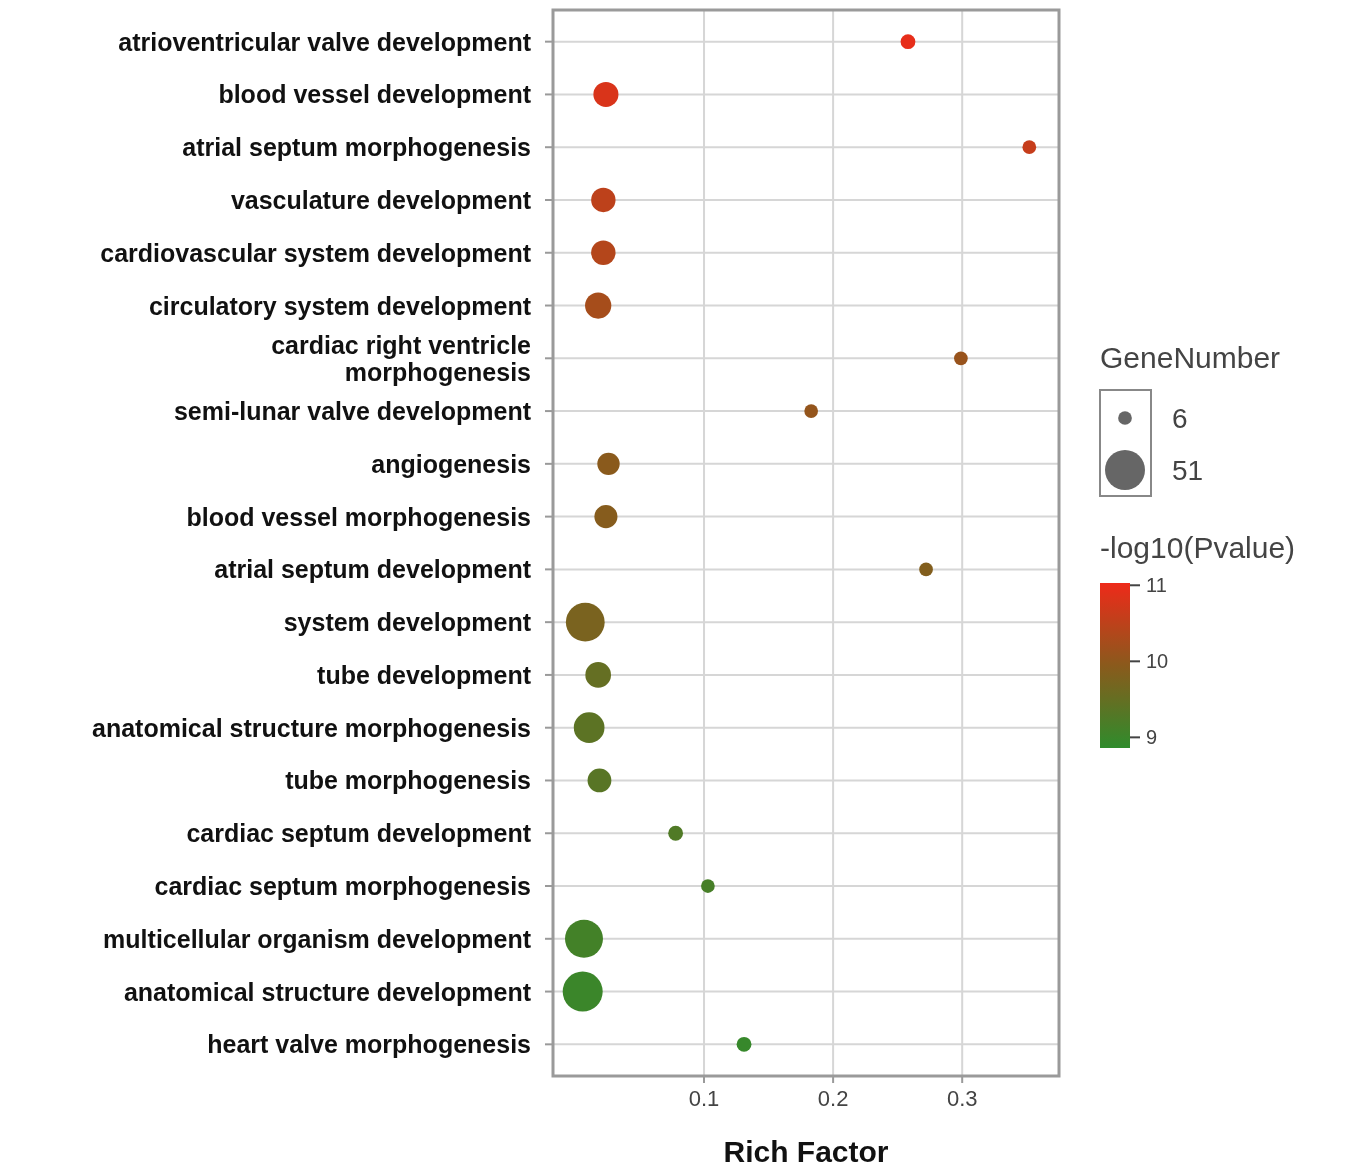 The image size is (1357, 1173). Describe the element at coordinates (373, 569) in the screenshot. I see `y-tick-label: atrial septum development` at that location.